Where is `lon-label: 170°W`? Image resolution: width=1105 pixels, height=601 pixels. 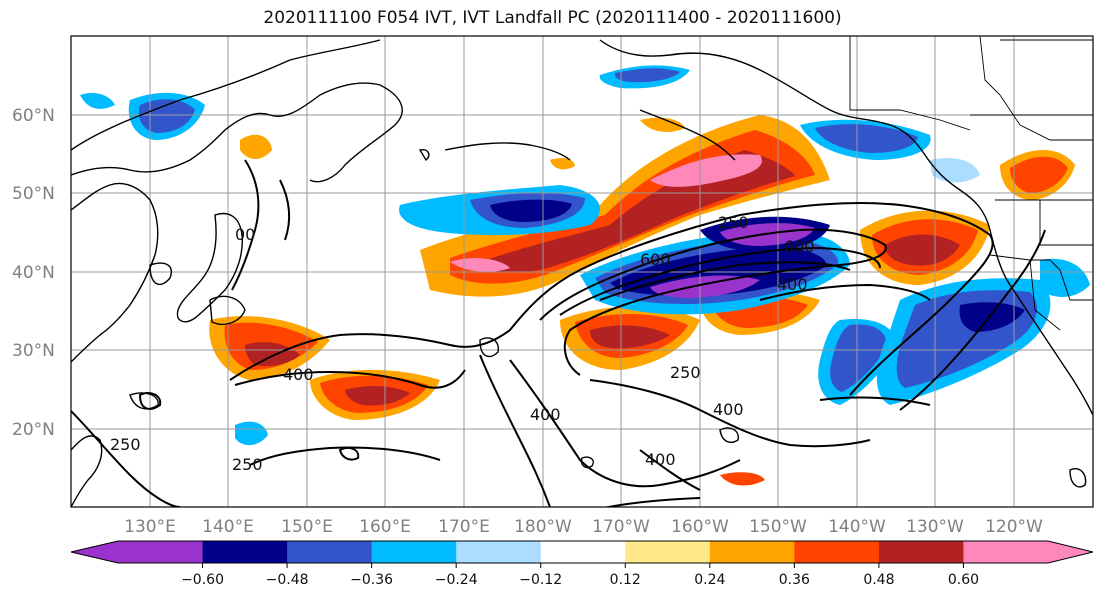 lon-label: 170°W is located at coordinates (621, 527).